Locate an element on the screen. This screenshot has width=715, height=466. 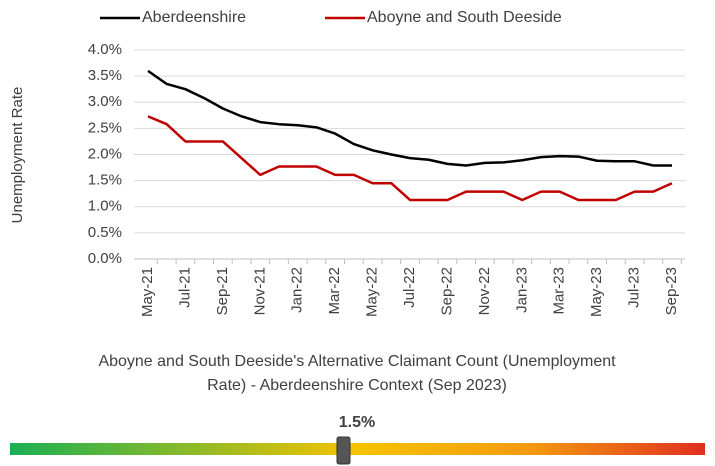
x-tick-label: Jan-22 is located at coordinates (297, 290).